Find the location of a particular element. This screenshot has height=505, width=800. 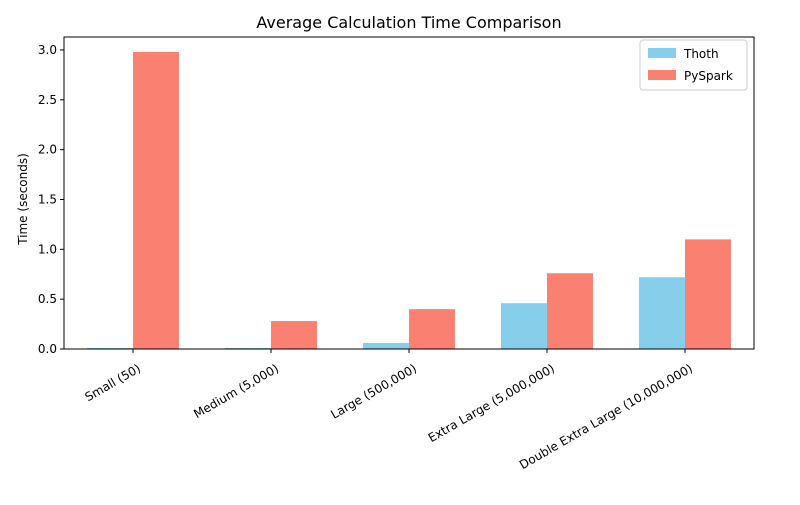

y-tick-label: 3.0 is located at coordinates (47, 50).